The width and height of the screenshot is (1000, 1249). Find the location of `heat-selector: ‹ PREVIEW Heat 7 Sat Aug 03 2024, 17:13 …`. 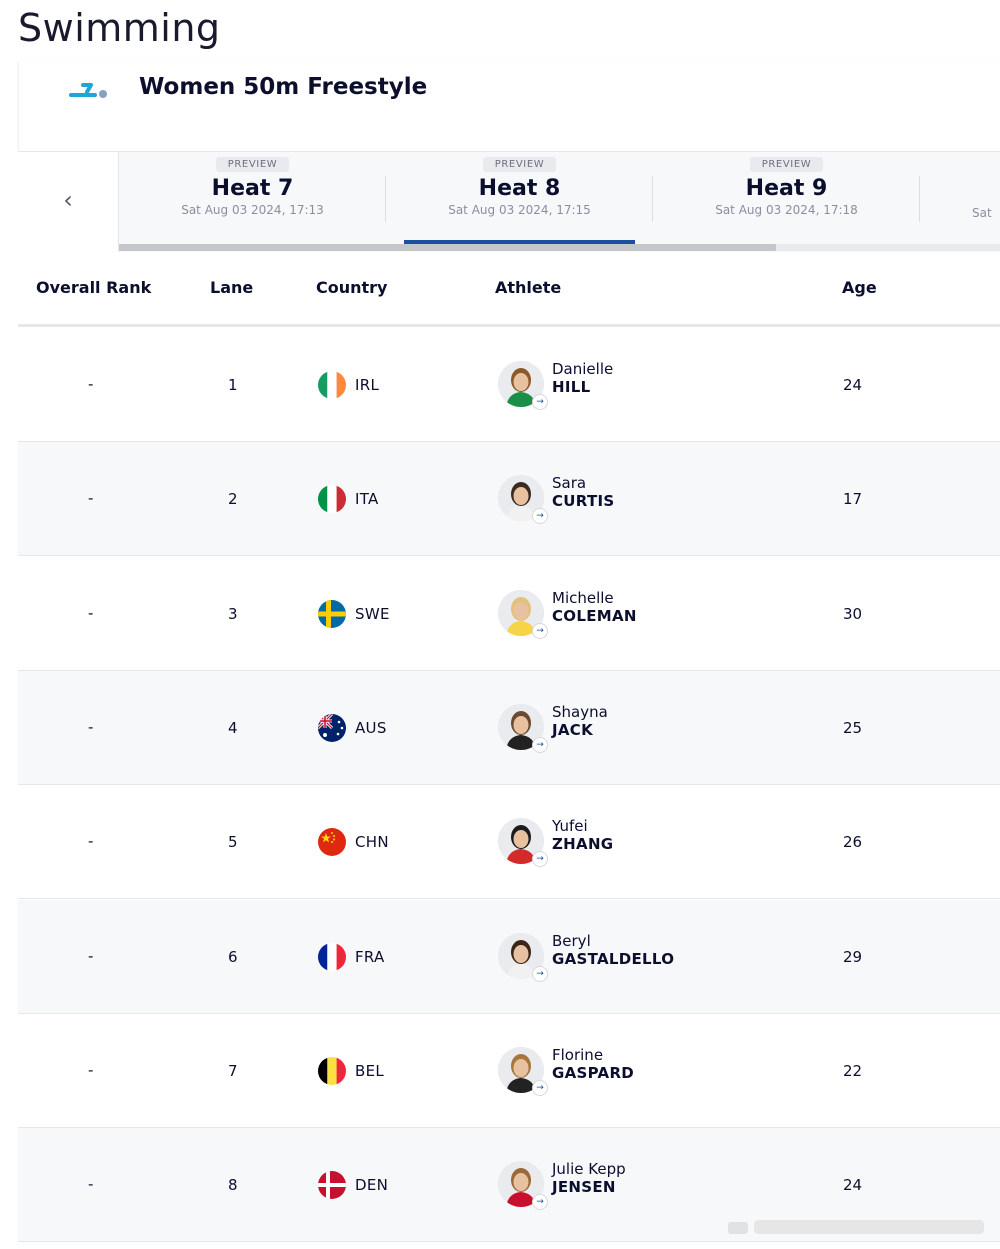

heat-selector: ‹ PREVIEW Heat 7 Sat Aug 03 2024, 17:13 … is located at coordinates (500, 202).